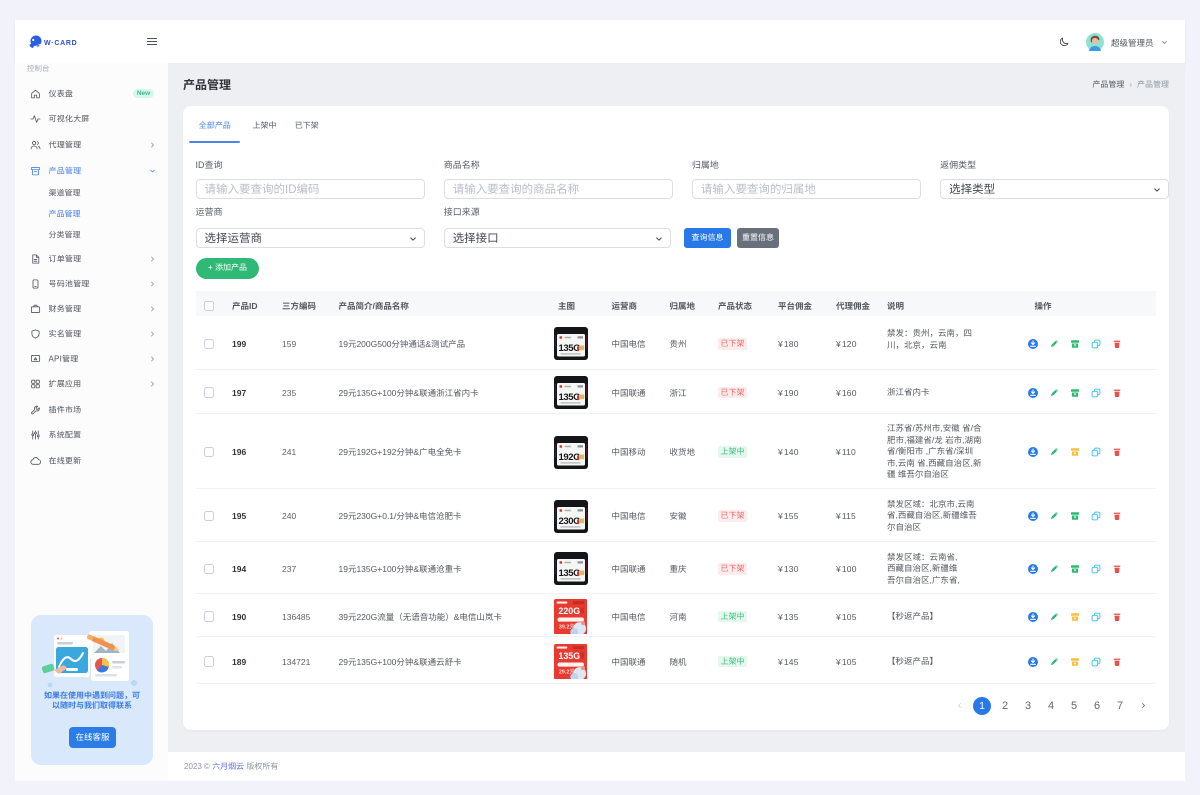  Describe the element at coordinates (566, 671) in the screenshot. I see `svg-text: 29.2元` at that location.